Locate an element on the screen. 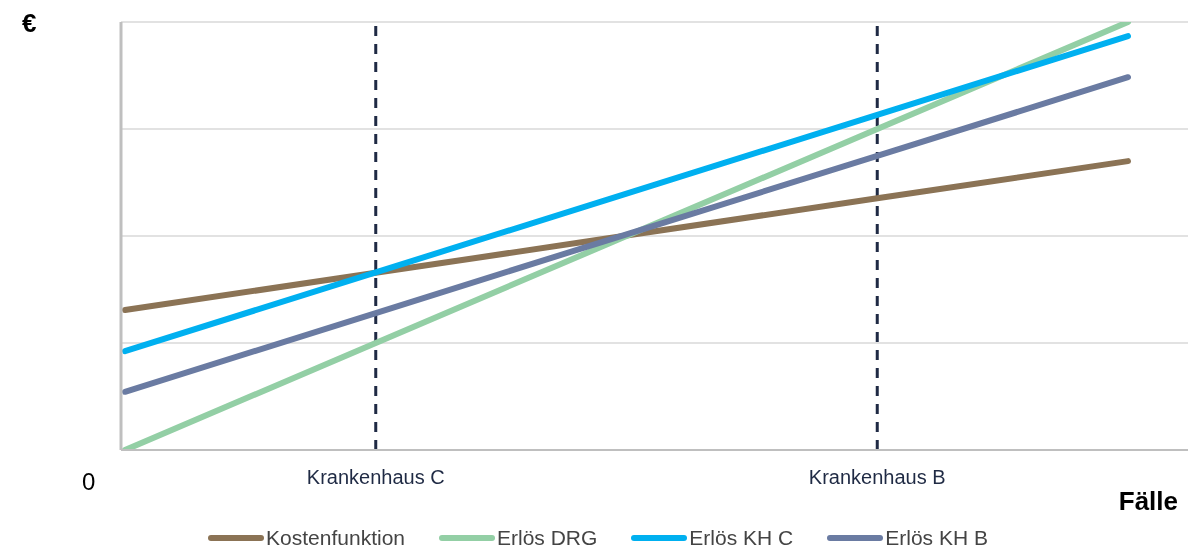  x-tick-label: Krankenhaus C is located at coordinates (375, 477).